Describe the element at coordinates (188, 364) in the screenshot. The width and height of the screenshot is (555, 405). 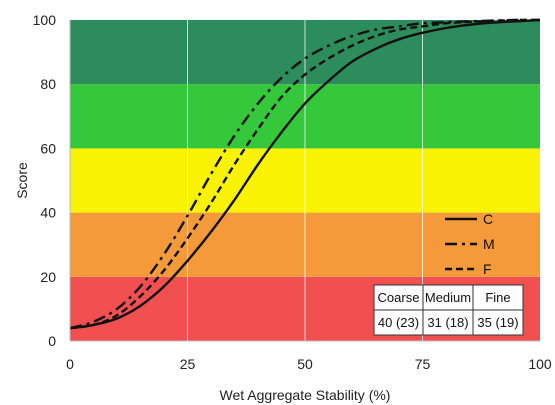
I see `x-tick-25: 25` at that location.